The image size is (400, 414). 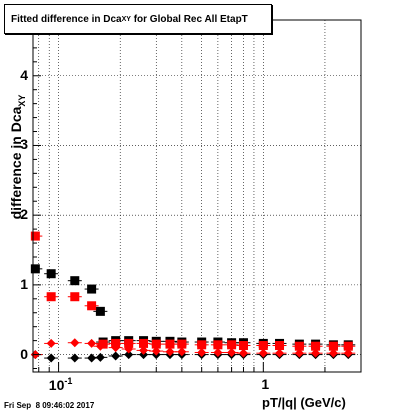 I want to click on y-tick-label: 4, so click(x=24, y=74).